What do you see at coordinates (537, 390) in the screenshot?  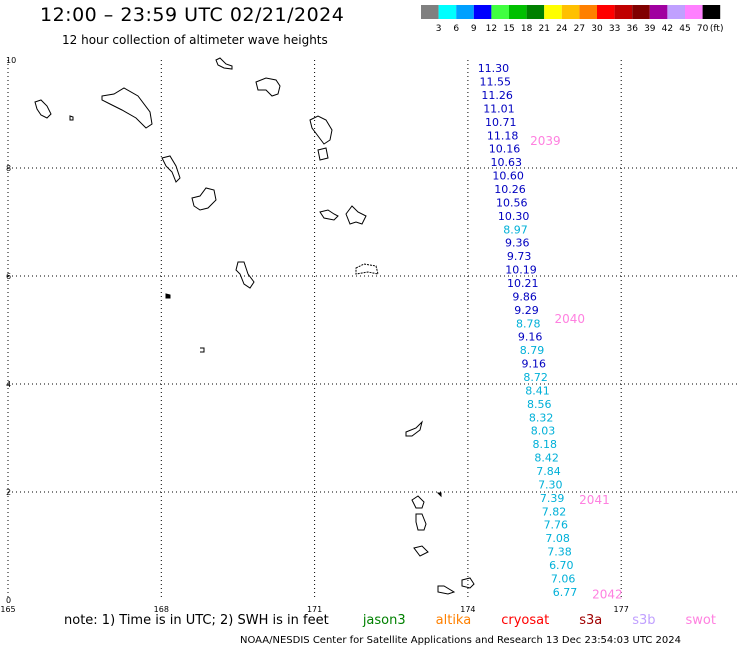 I see `wave-height-label: 8.41` at bounding box center [537, 390].